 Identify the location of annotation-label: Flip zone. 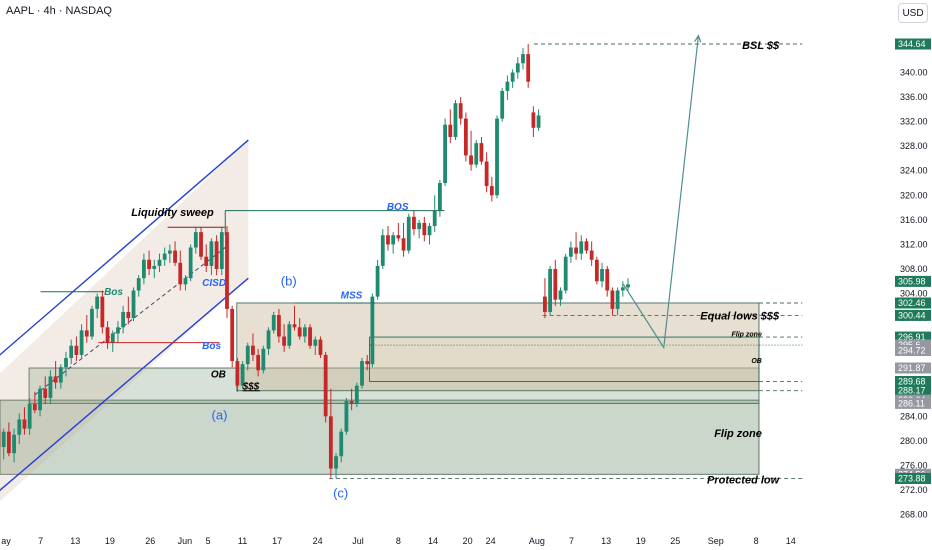
(738, 434).